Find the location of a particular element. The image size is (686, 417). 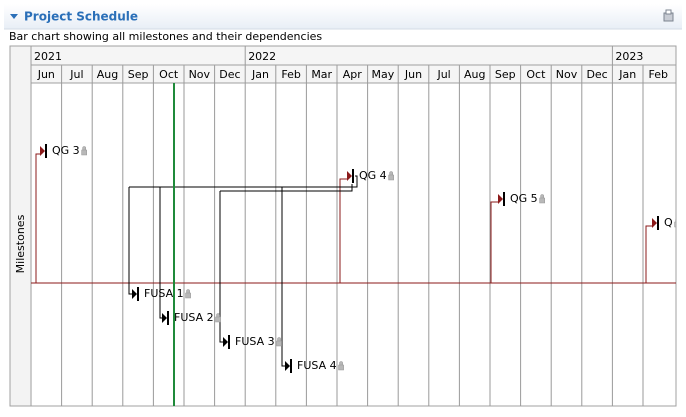

section-title: Project Schedule is located at coordinates (81, 17).